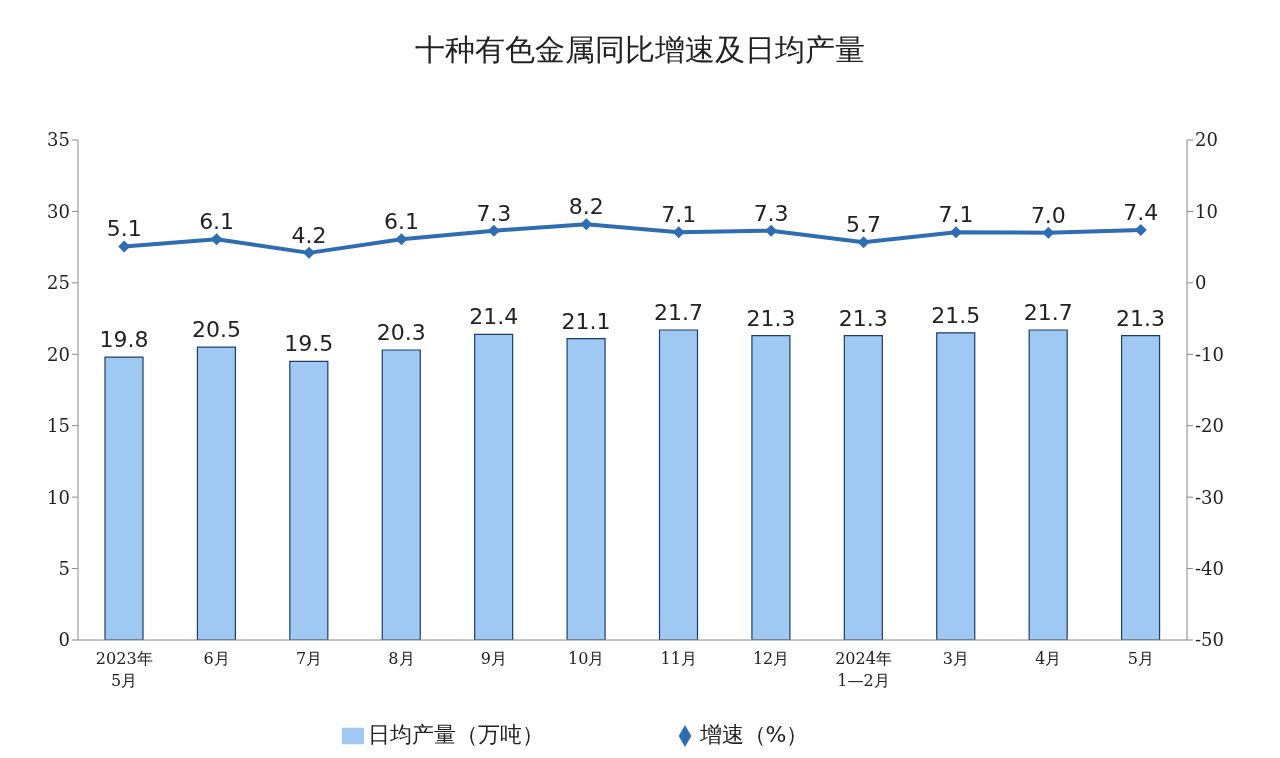 Image resolution: width=1280 pixels, height=758 pixels. Describe the element at coordinates (124, 340) in the screenshot. I see `data-label: 19.8` at that location.